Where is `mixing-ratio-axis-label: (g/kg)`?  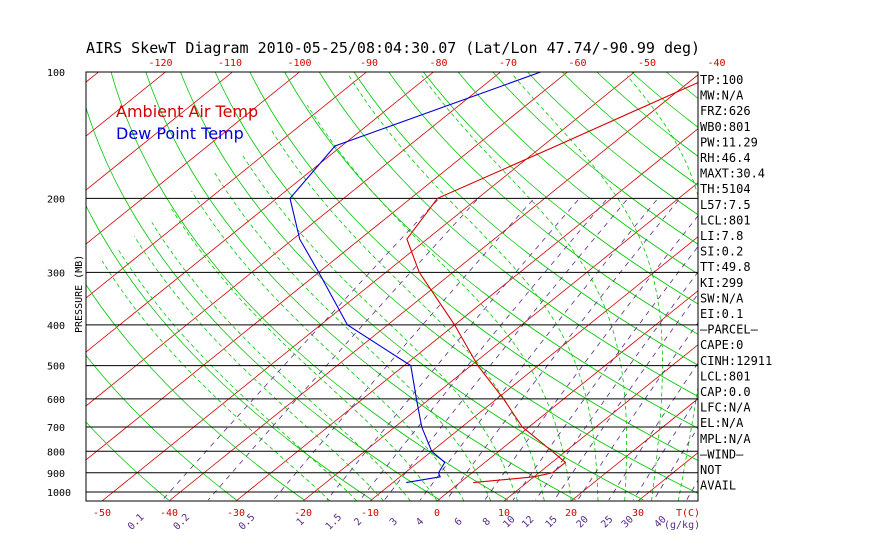
mixing-ratio-axis-label: (g/kg) is located at coordinates (682, 525).